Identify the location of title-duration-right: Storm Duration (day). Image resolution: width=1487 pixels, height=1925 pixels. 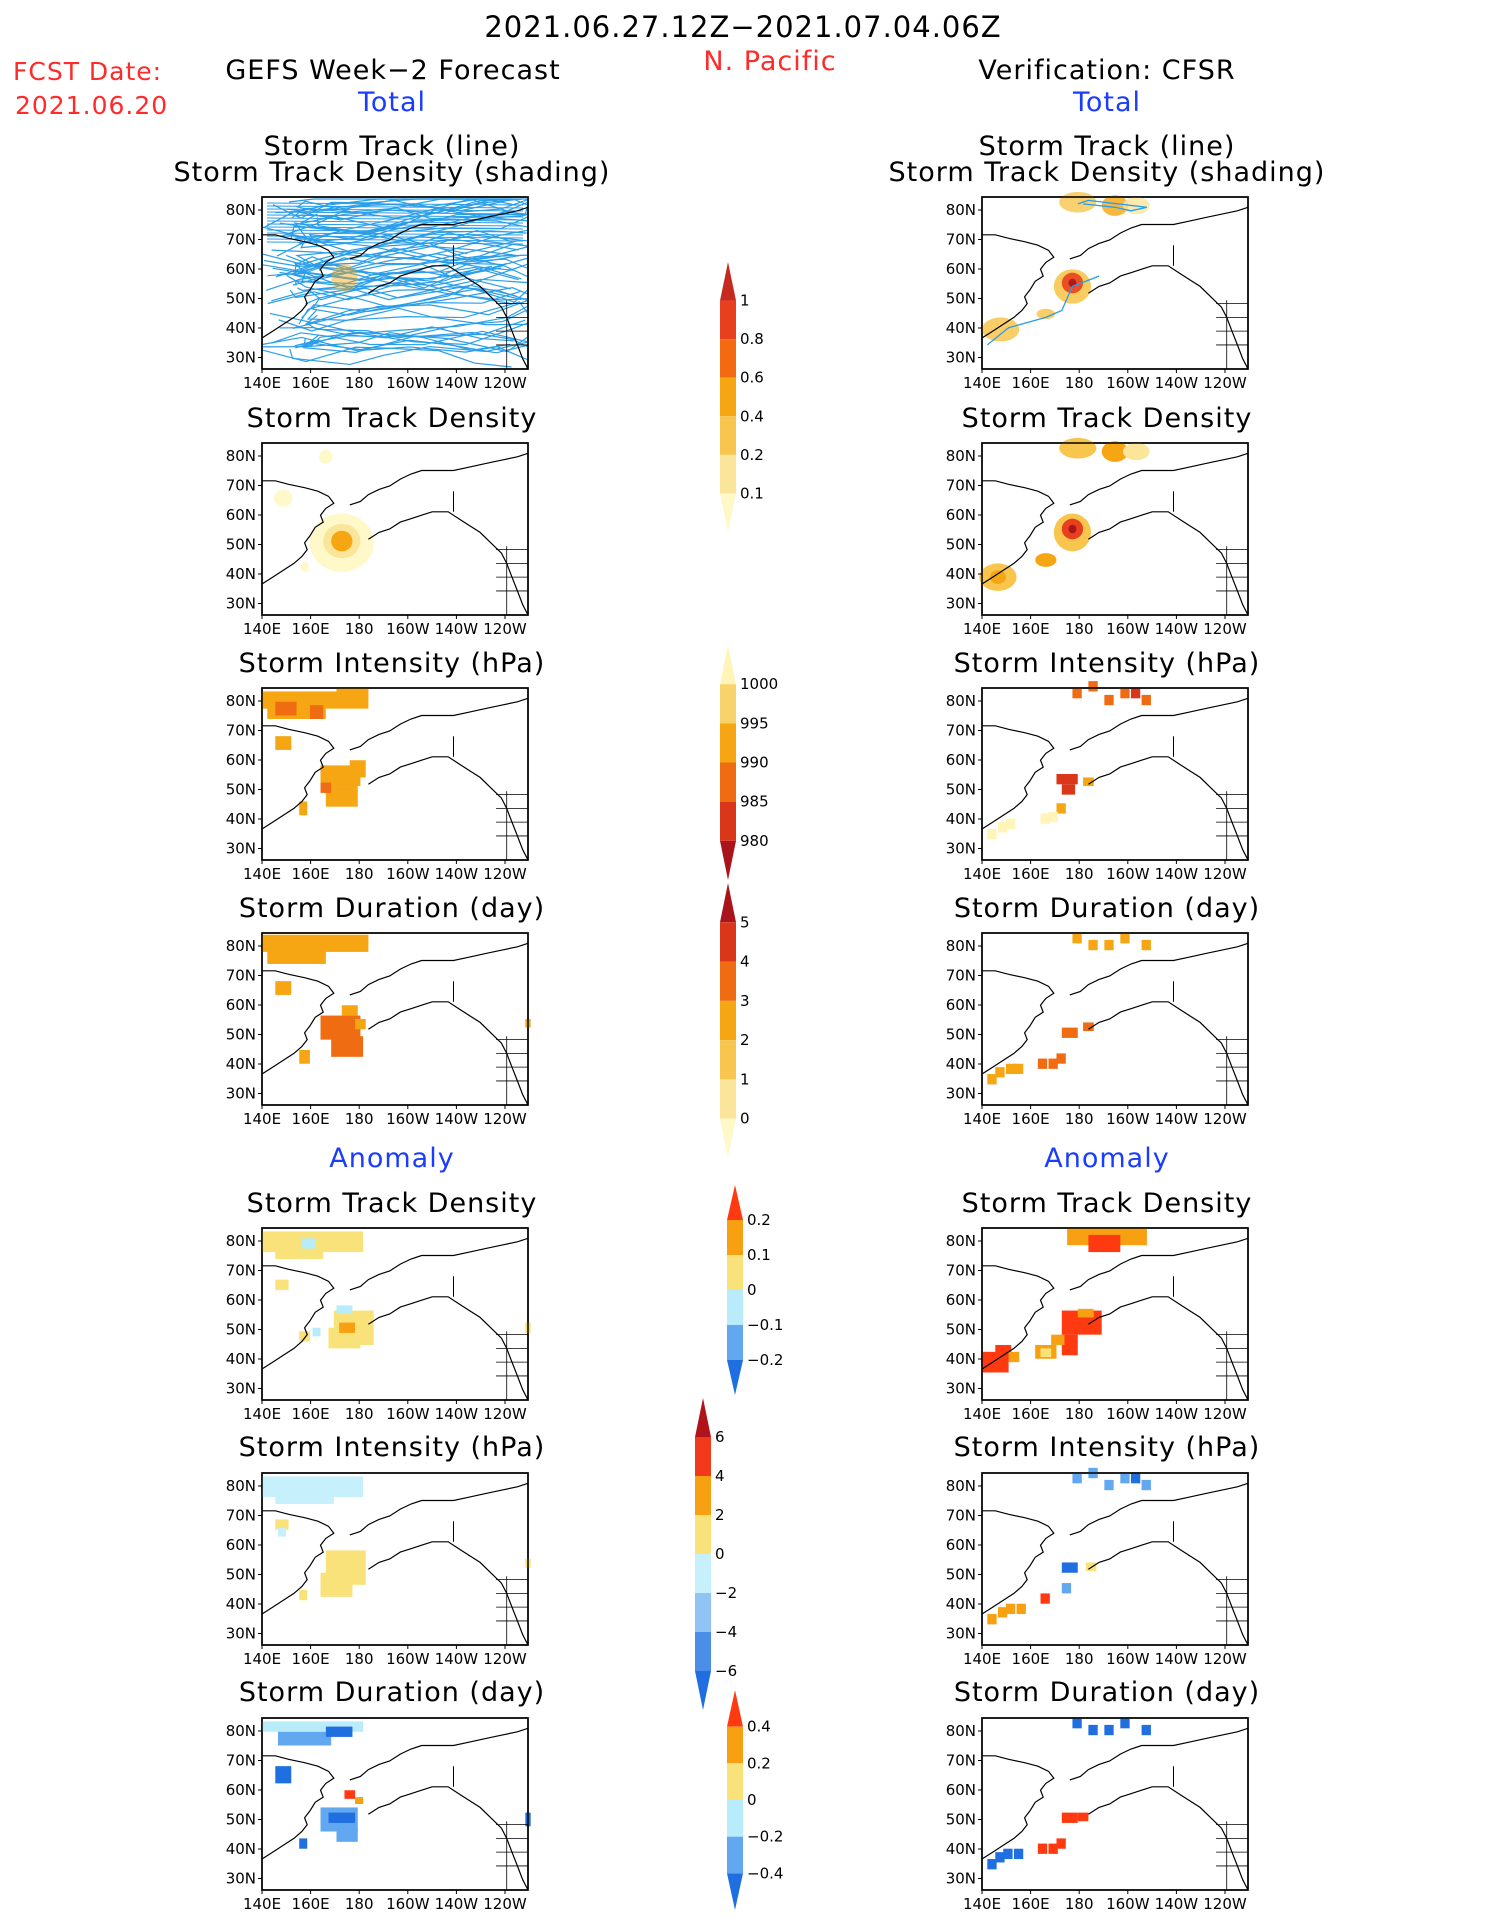
(1107, 908).